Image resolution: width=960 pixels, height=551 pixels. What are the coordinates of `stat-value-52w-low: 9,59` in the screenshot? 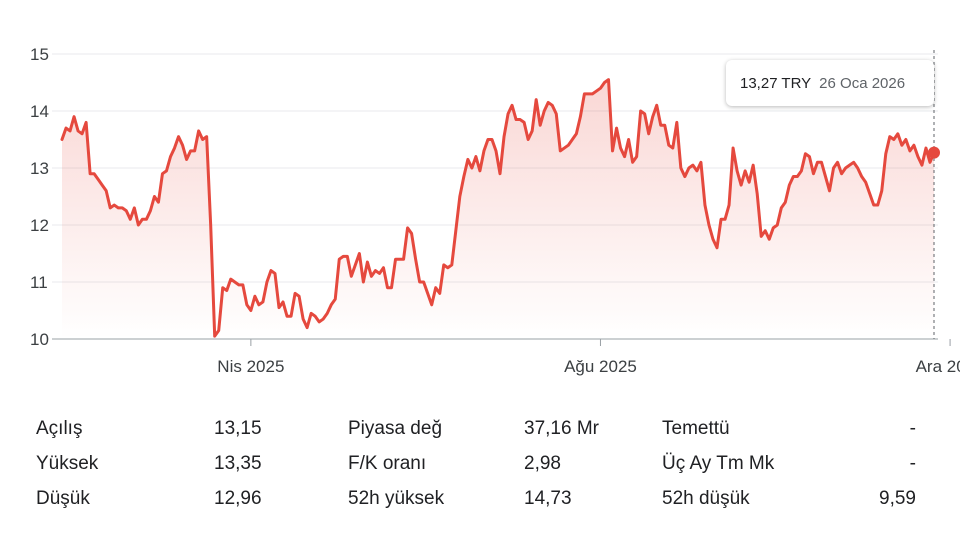 It's located at (897, 498).